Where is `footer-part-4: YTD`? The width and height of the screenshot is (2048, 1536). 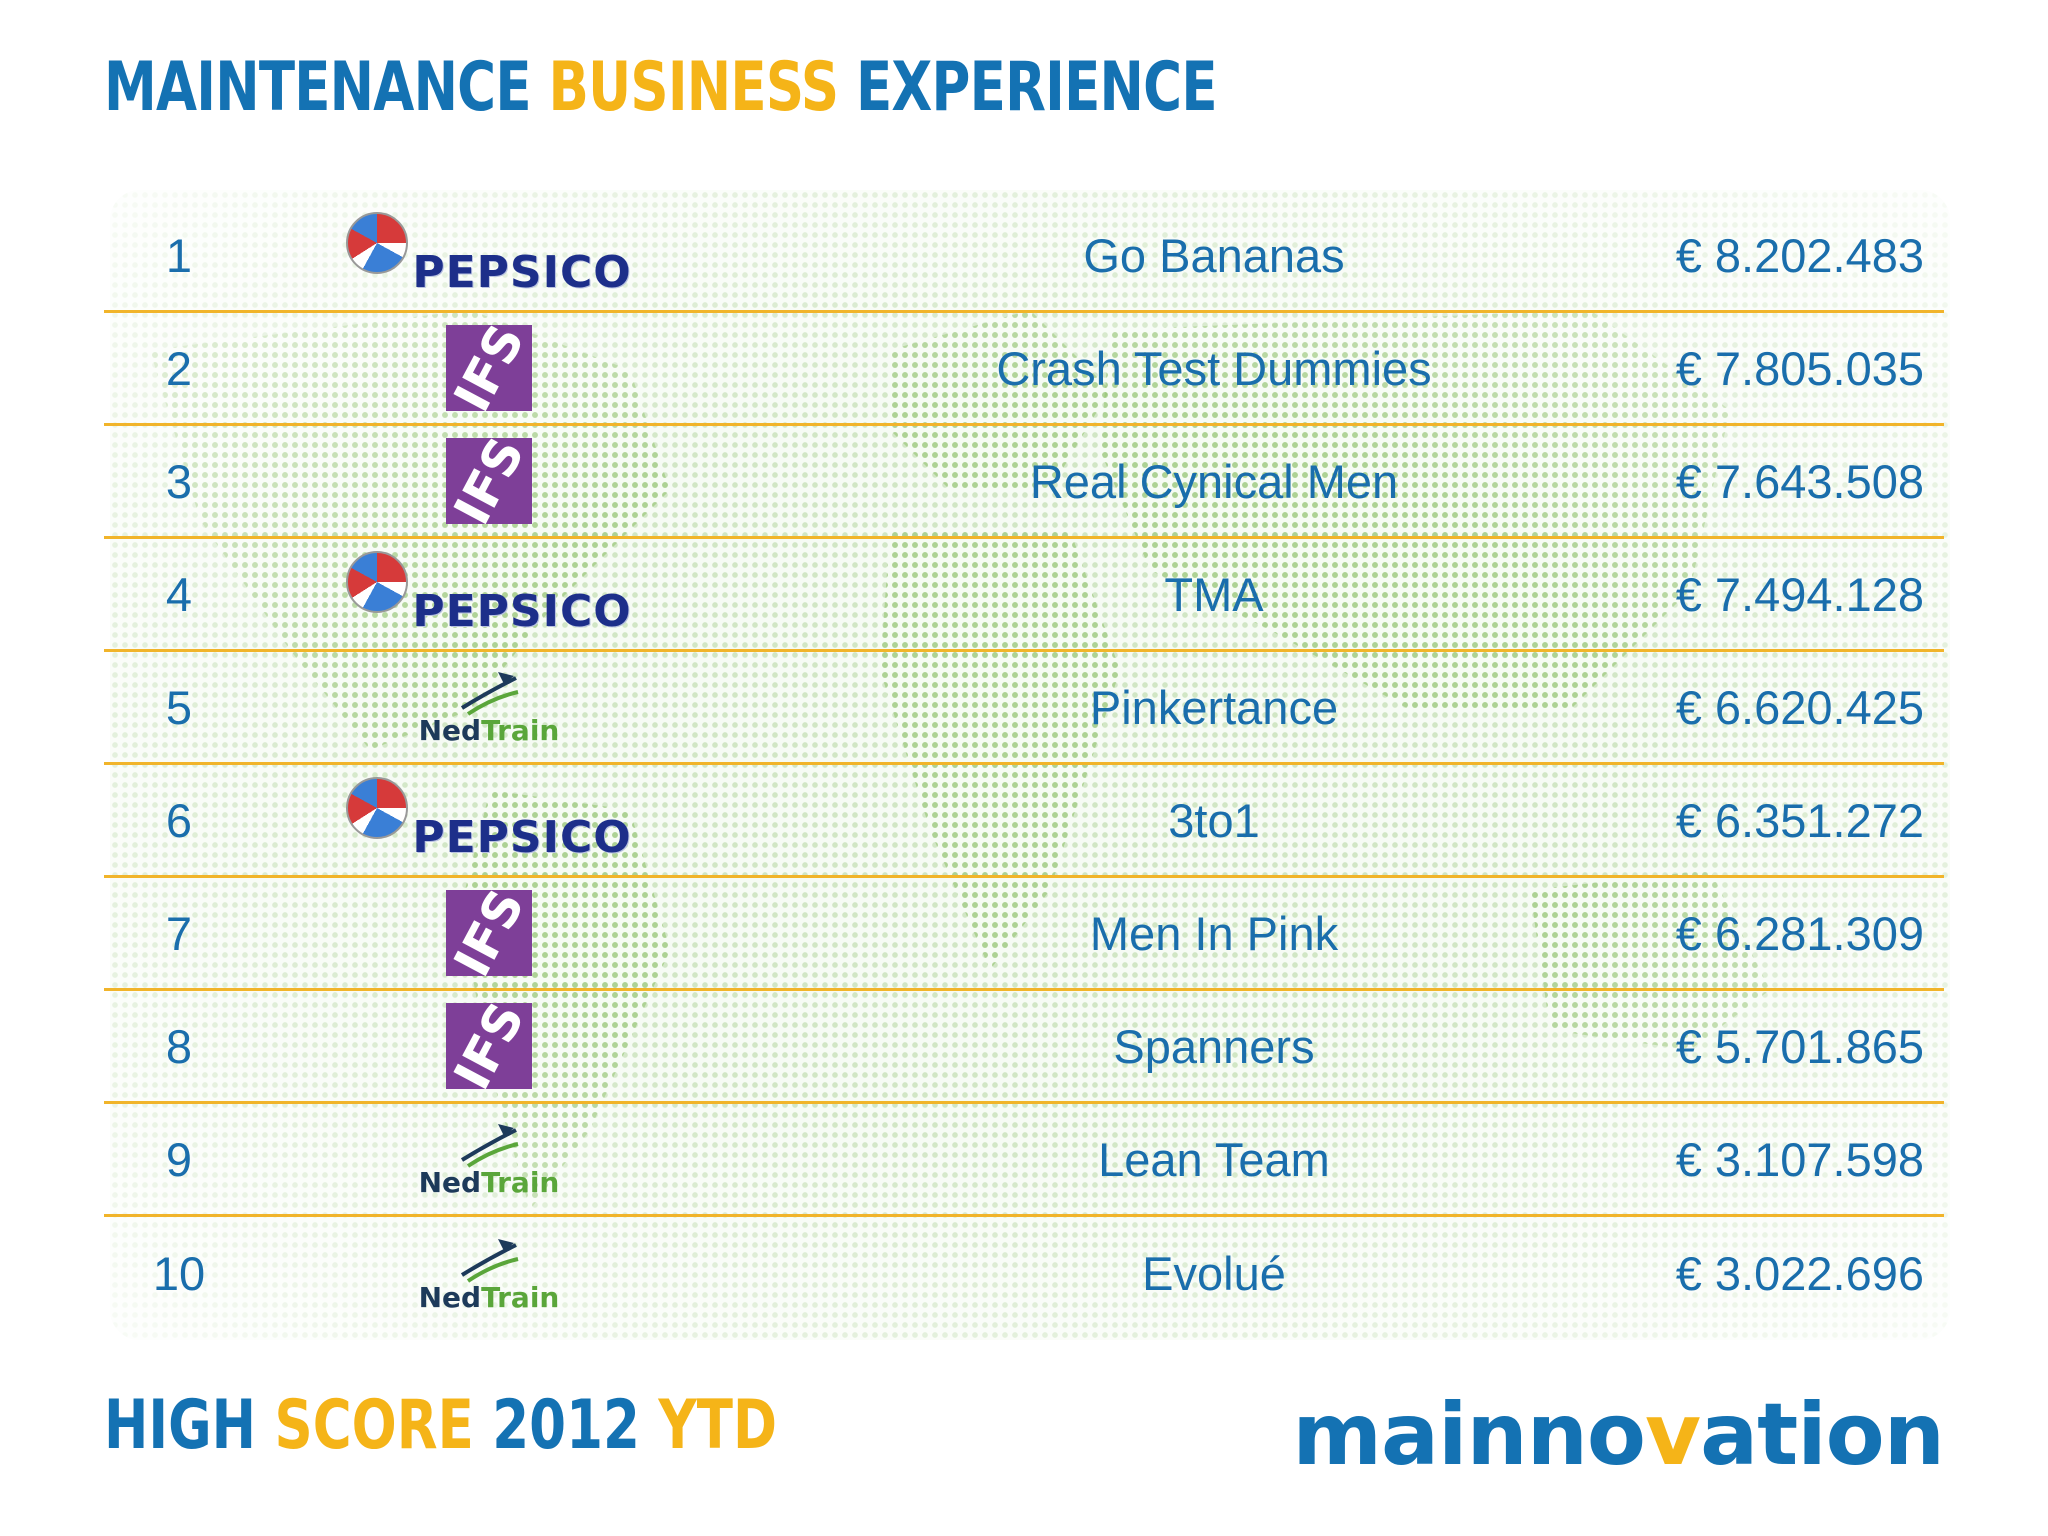
footer-part-4: YTD is located at coordinates (717, 1425).